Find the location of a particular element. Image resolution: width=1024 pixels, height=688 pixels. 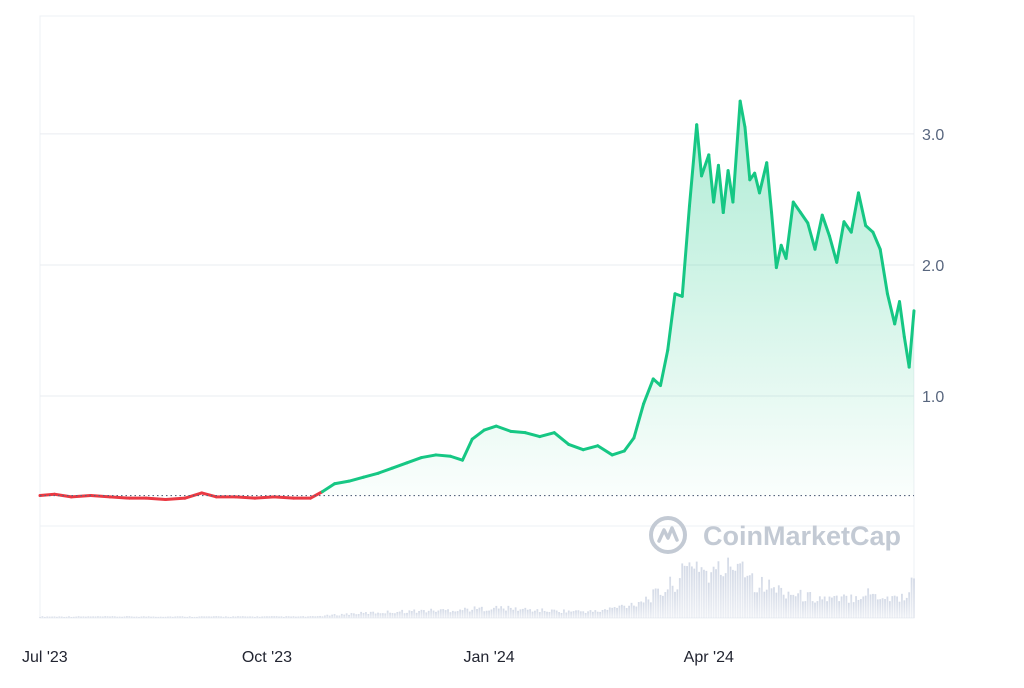

y-tick-label: 3.0 is located at coordinates (933, 135).